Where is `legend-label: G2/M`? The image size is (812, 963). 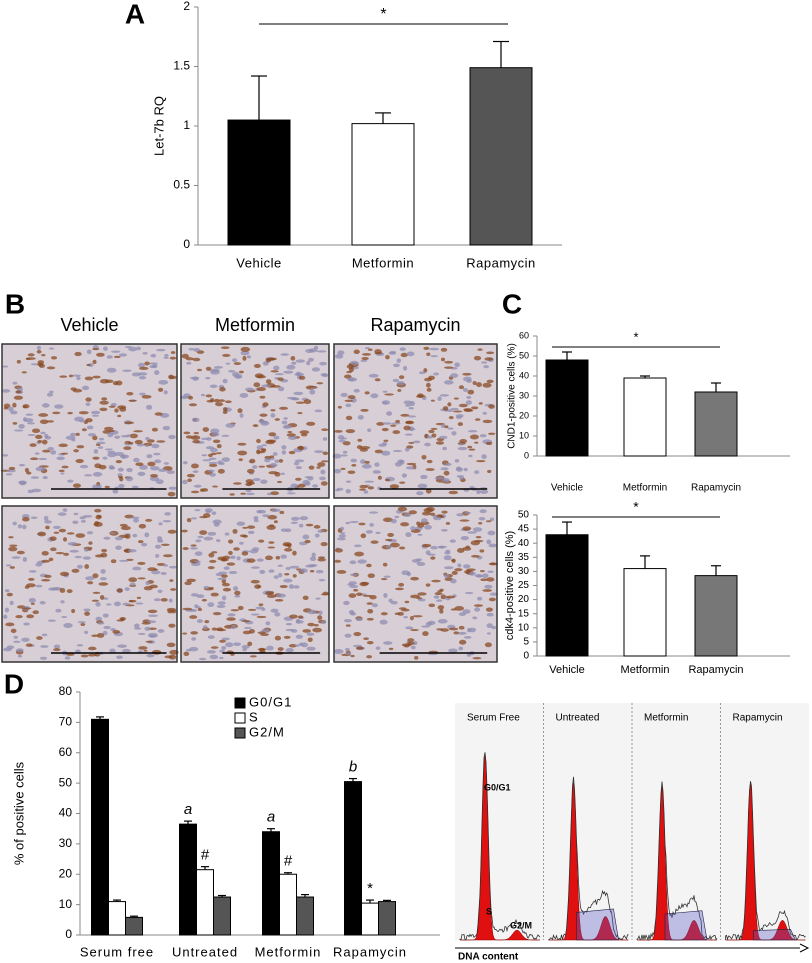
legend-label: G2/M is located at coordinates (267, 731).